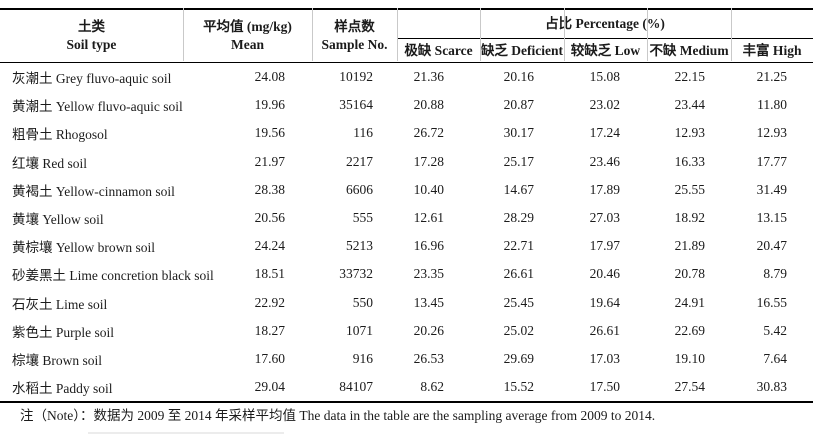 The image size is (813, 436). I want to click on cell-deficient: 26.61, so click(518, 274).